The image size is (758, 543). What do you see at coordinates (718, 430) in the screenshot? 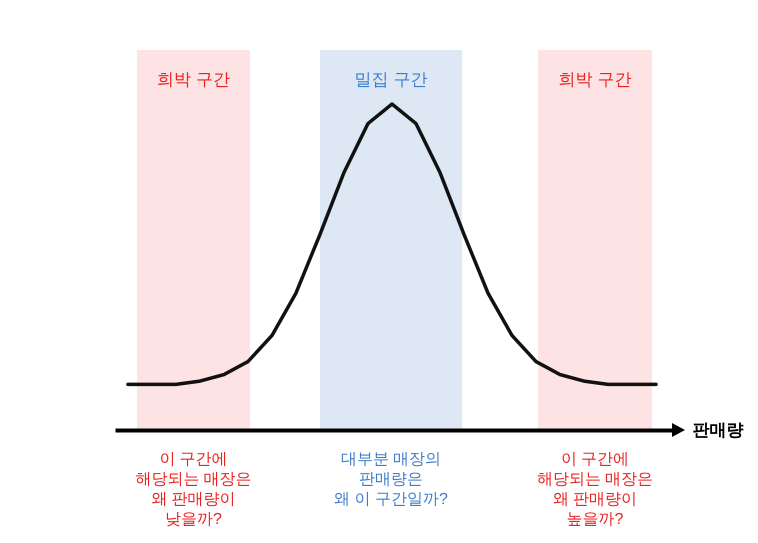
I see `x-axis-title: 판매량` at bounding box center [718, 430].